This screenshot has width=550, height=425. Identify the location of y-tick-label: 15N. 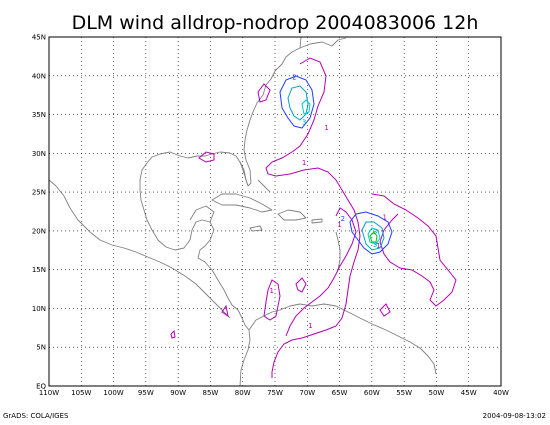
(39, 270).